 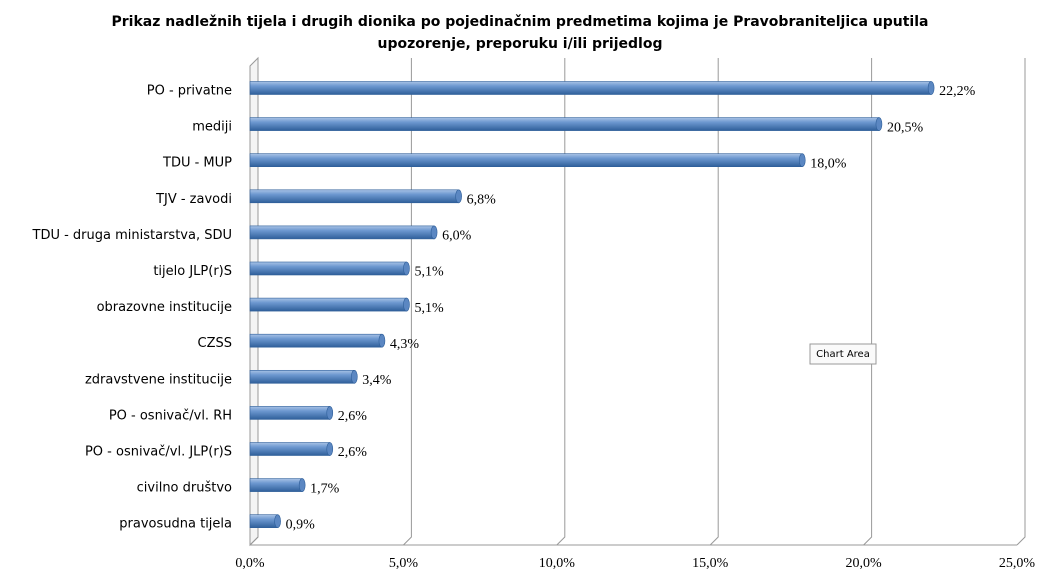 I want to click on y-tick-label: tijelo JLP(r)S, so click(x=192, y=271).